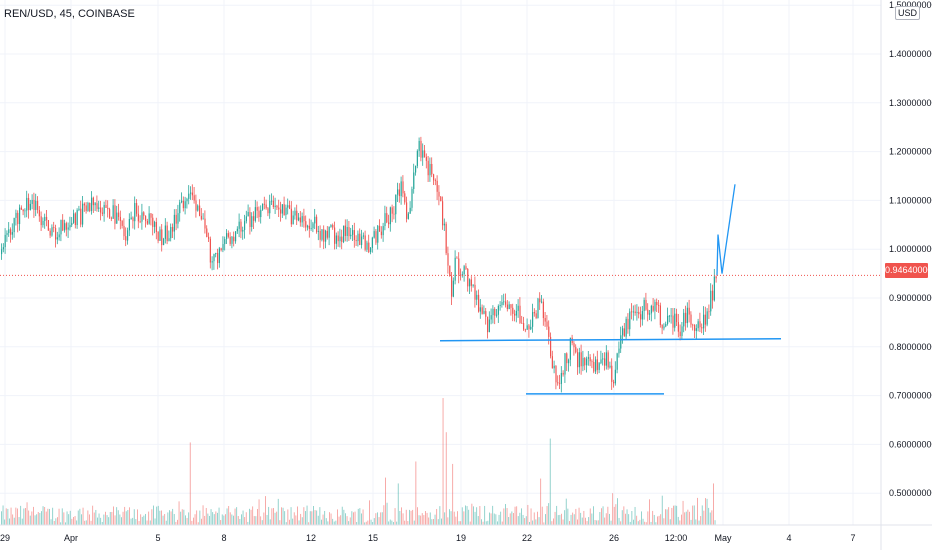  Describe the element at coordinates (852, 538) in the screenshot. I see `time-tick-label: 7` at that location.